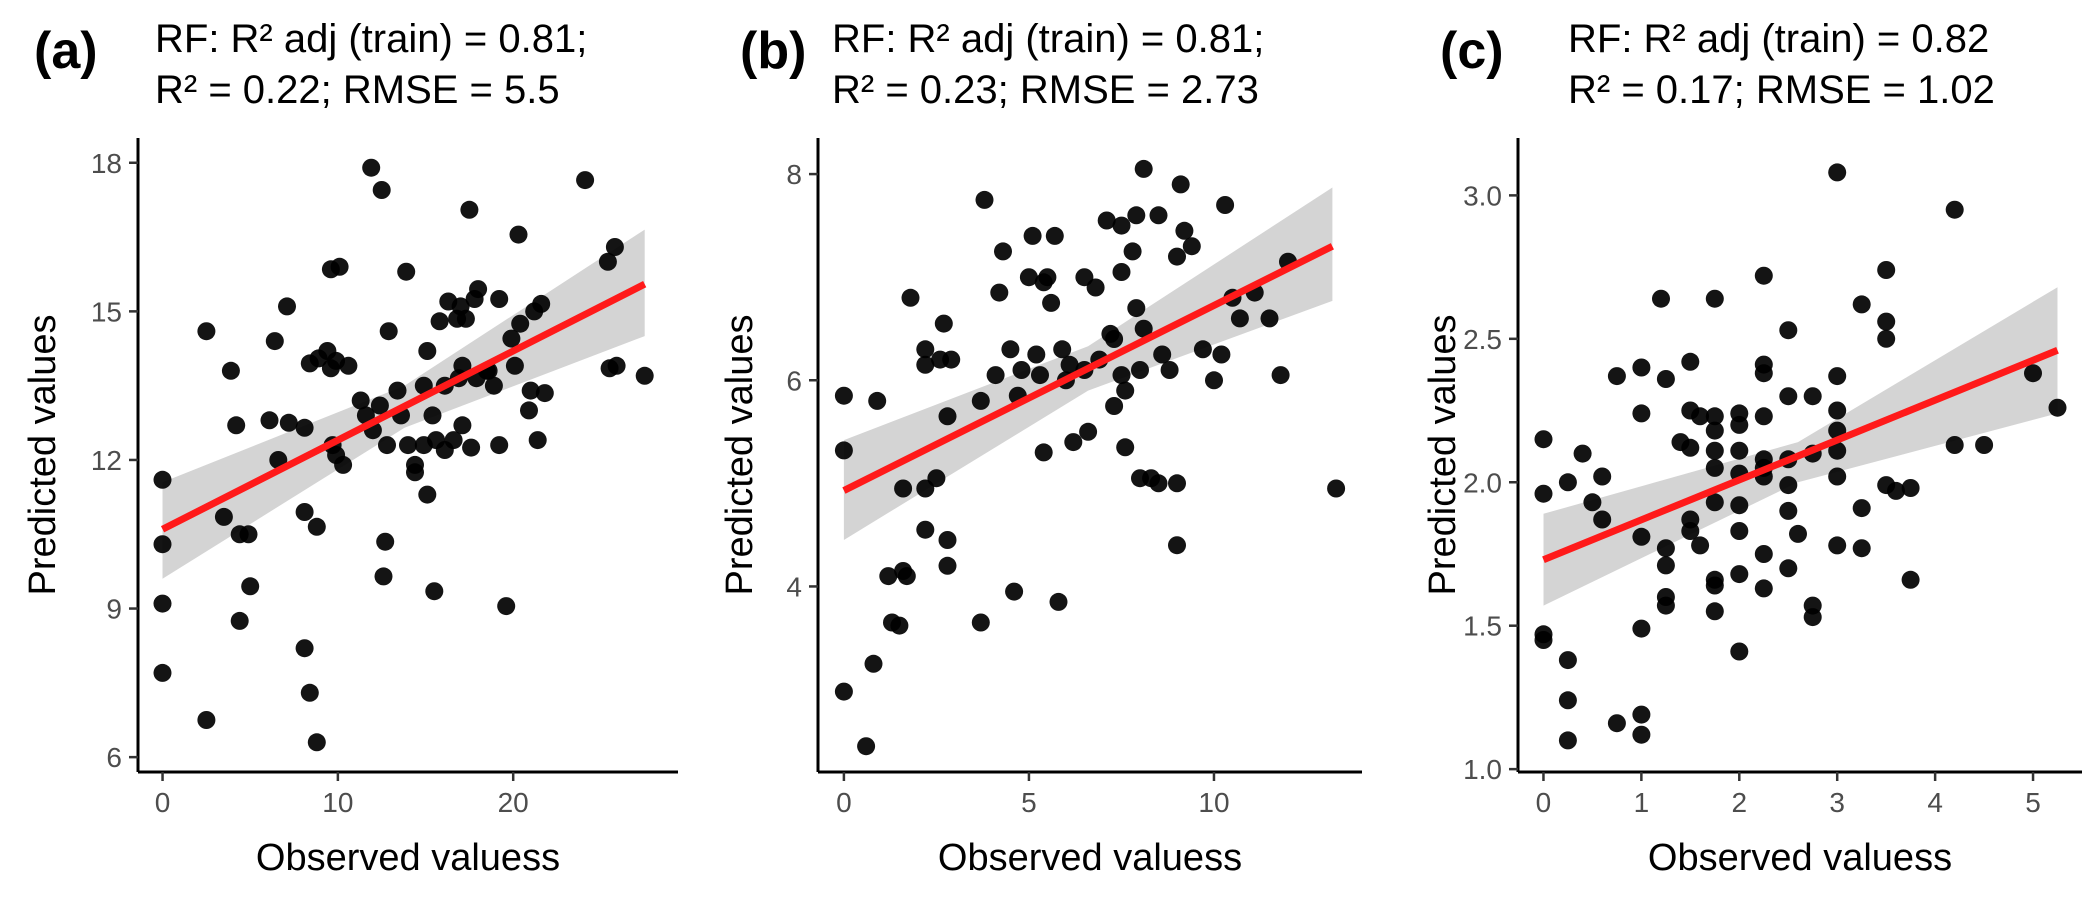 The width and height of the screenshot is (2100, 900). I want to click on x-tick-label: 0, so click(844, 802).